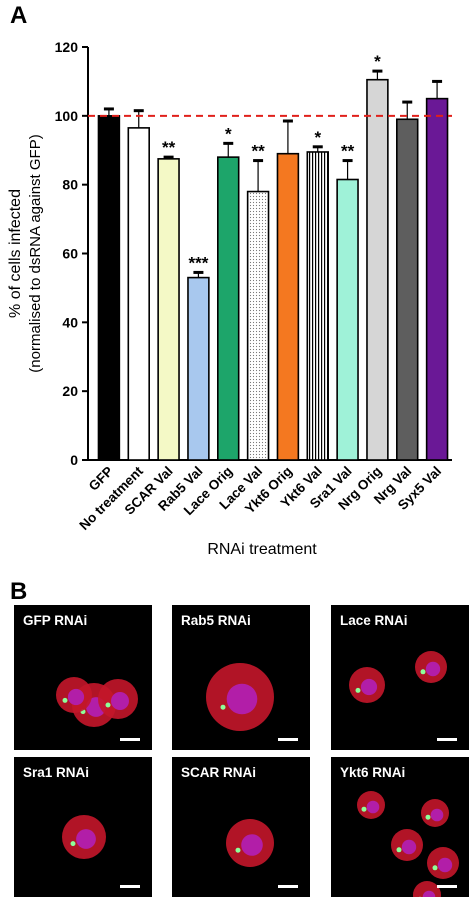 Image resolution: width=474 pixels, height=899 pixels. I want to click on micrograph-label: Lace RNAi, so click(374, 620).